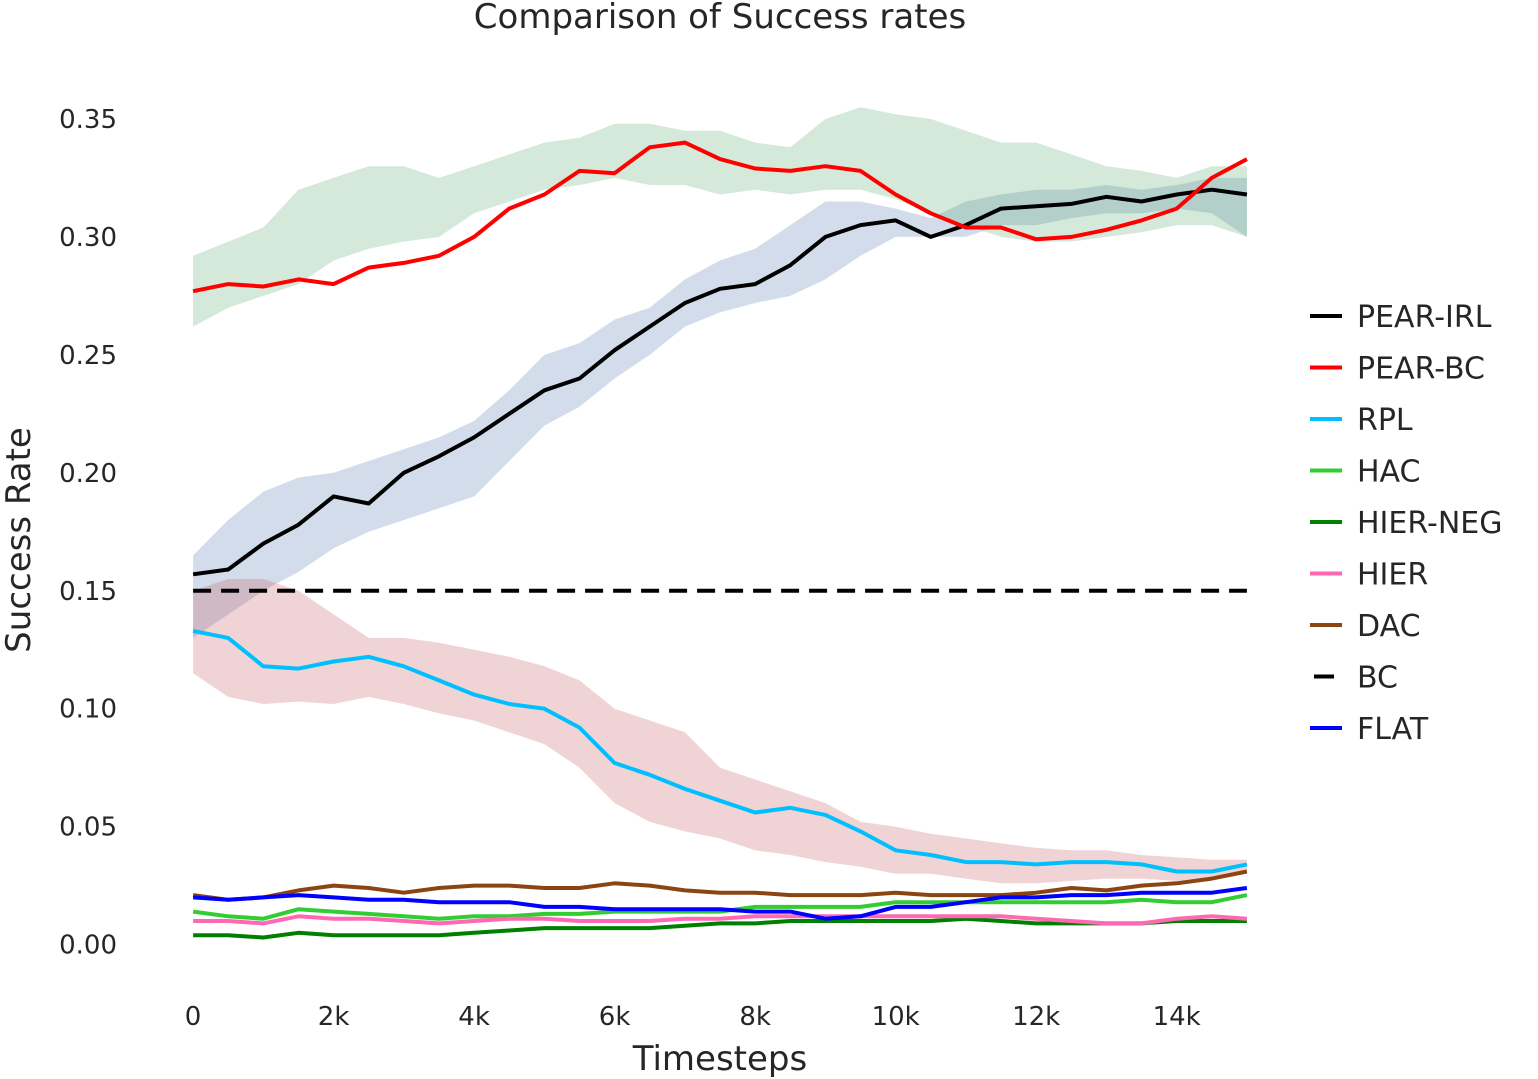 Image resolution: width=1538 pixels, height=1079 pixels. I want to click on series-line-pear-bc, so click(720, 217).